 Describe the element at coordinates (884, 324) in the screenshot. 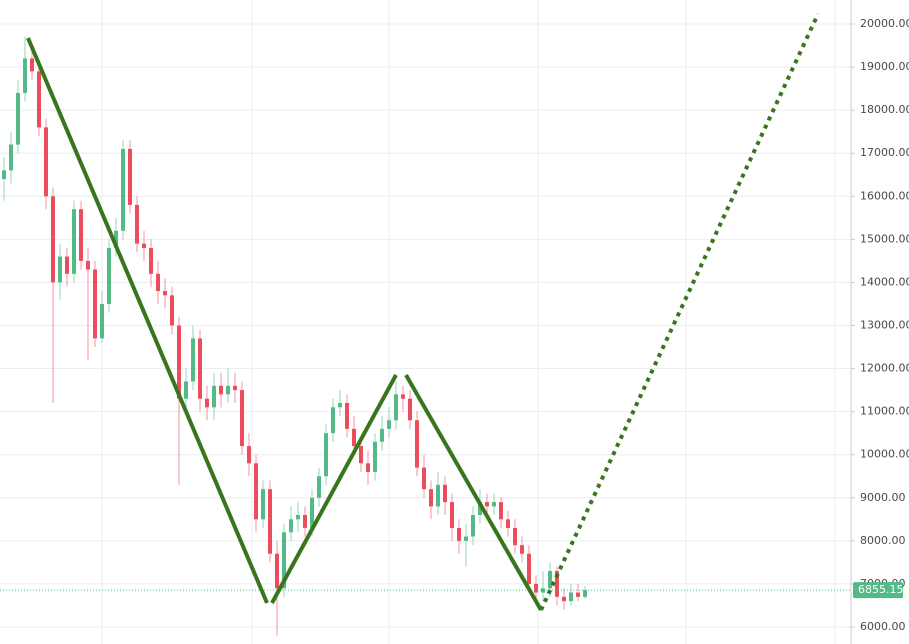

I see `y-tick-label: 13000.00` at that location.